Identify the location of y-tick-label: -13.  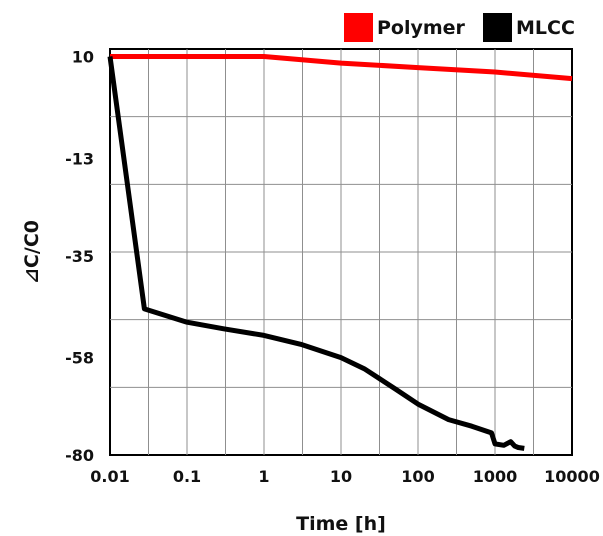
(79, 158).